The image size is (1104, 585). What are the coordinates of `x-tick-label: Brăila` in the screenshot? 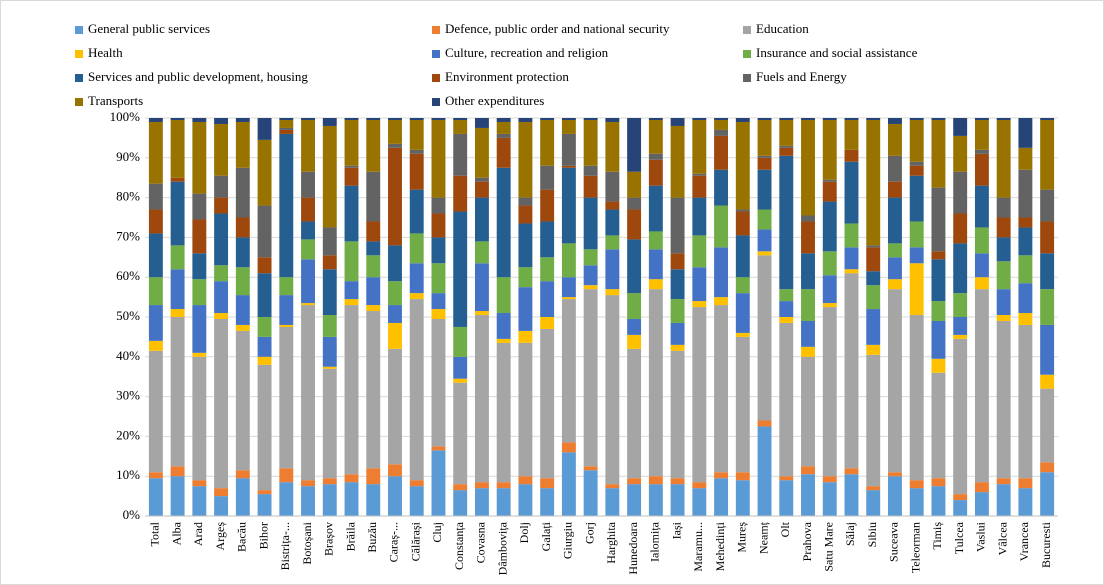 It's located at (350, 536).